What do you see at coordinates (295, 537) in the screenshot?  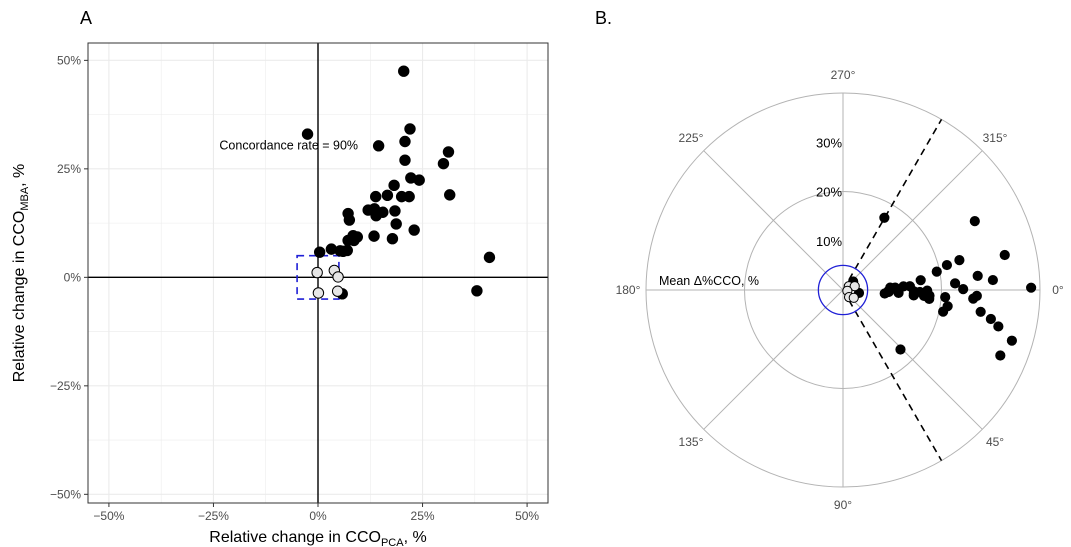 I see `x-title-main: Relative change in CCO` at bounding box center [295, 537].